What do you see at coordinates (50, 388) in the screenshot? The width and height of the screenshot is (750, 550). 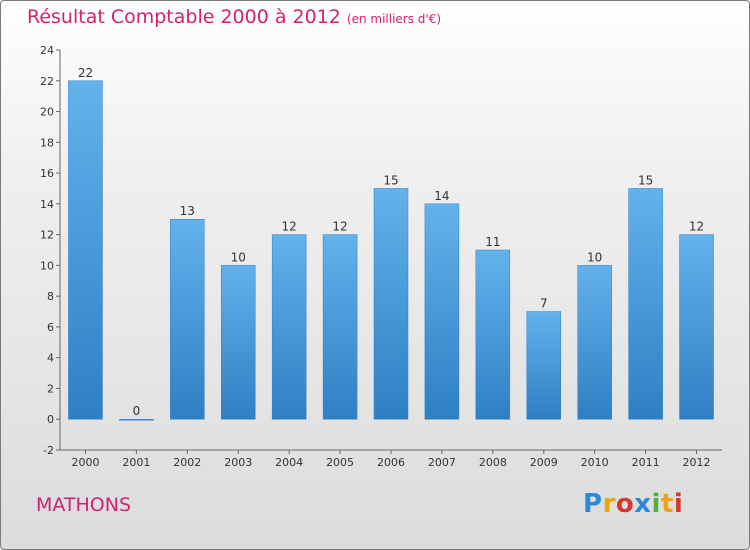 I see `y-tick-label: 2` at bounding box center [50, 388].